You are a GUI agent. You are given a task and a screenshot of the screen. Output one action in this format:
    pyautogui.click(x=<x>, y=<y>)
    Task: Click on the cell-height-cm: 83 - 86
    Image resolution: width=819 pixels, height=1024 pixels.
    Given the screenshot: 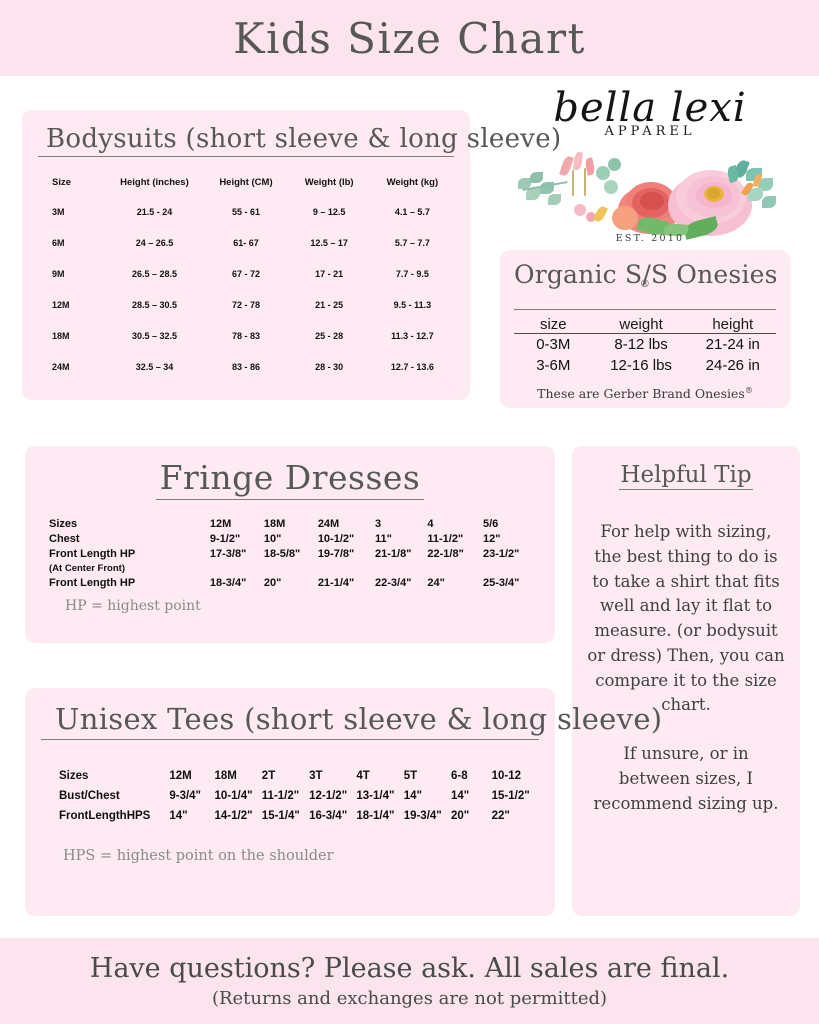 What is the action you would take?
    pyautogui.click(x=245, y=366)
    